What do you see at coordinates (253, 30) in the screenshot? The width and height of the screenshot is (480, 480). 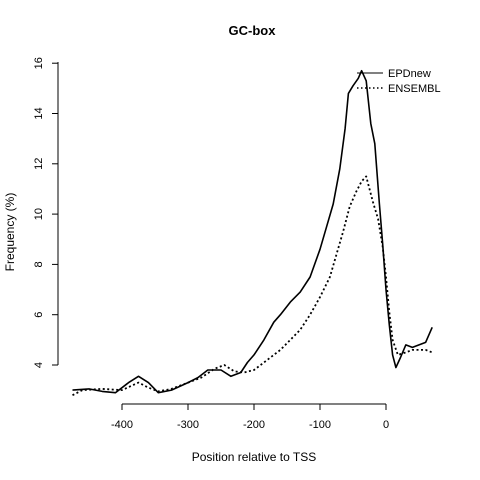 I see `chart-title: GC-box` at bounding box center [253, 30].